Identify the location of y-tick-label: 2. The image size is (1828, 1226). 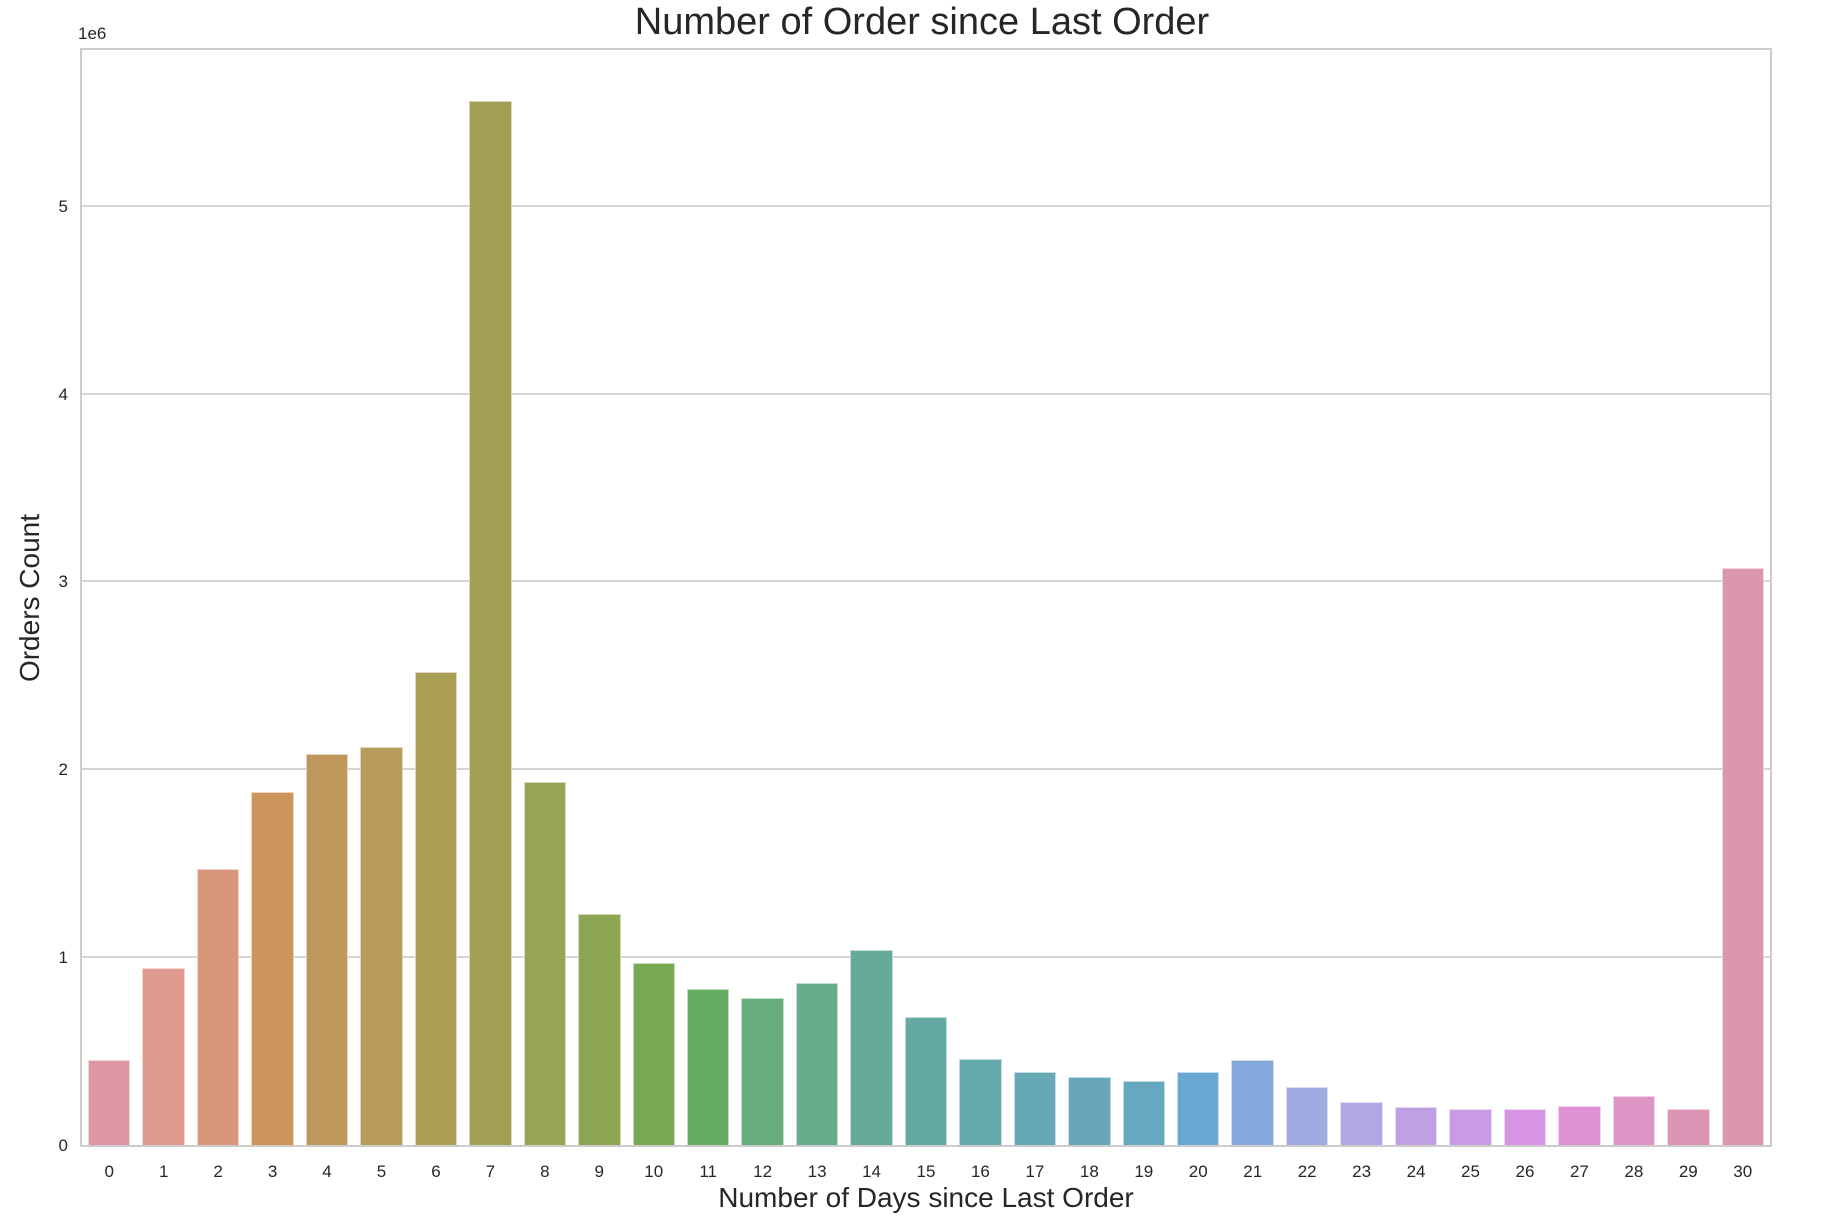
(63, 770).